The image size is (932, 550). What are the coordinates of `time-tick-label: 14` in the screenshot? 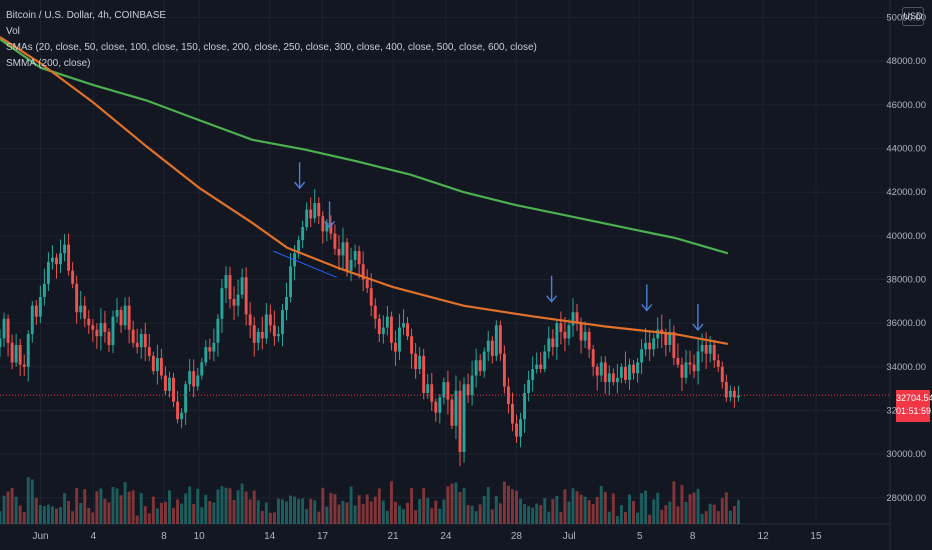 It's located at (270, 536).